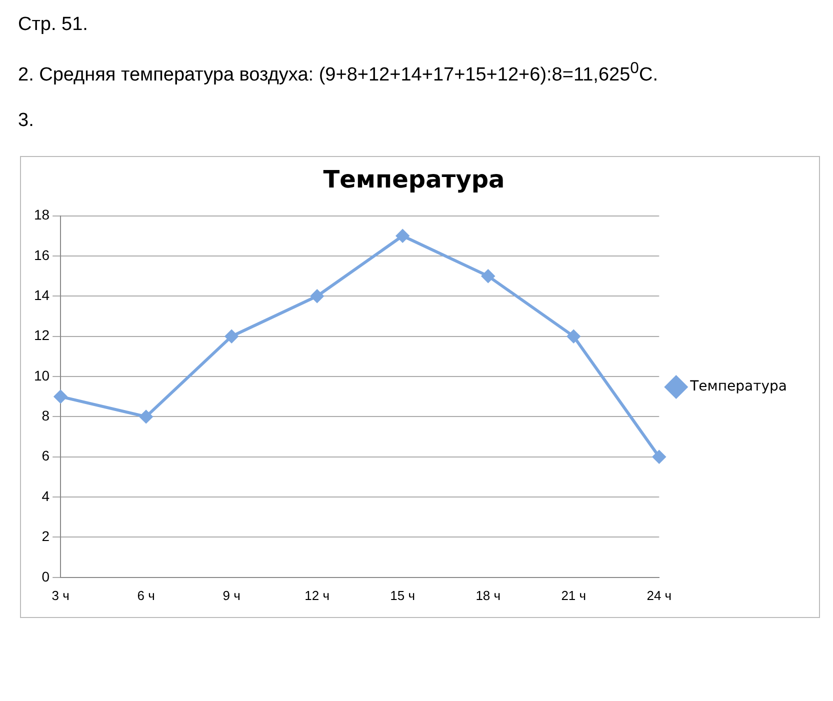 This screenshot has height=701, width=833. Describe the element at coordinates (53, 25) in the screenshot. I see `text: Стр. 51.` at that location.